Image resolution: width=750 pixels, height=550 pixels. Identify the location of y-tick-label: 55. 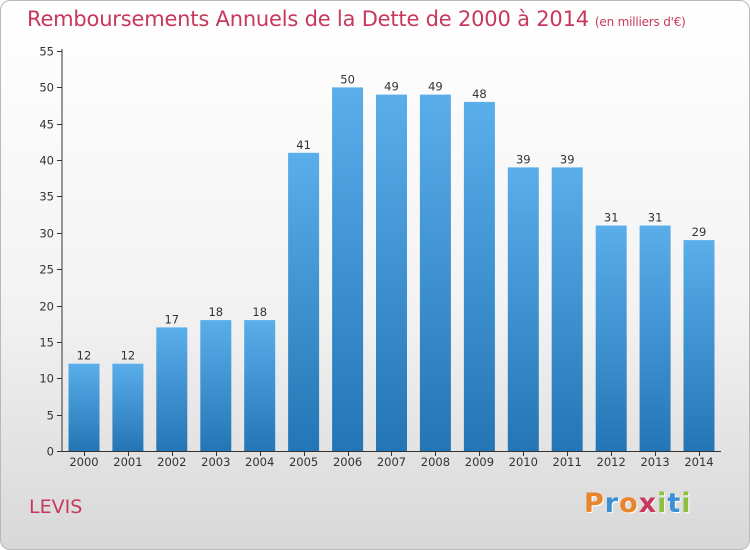
(46, 52).